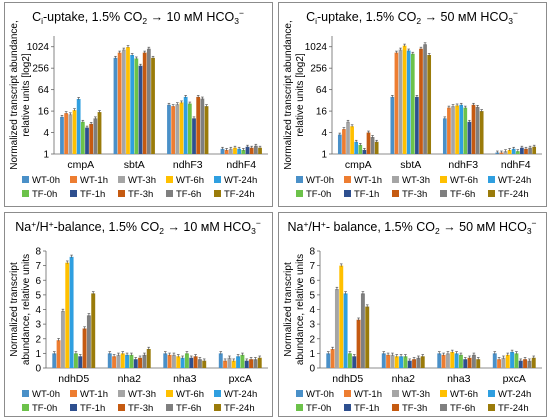  What do you see at coordinates (461, 129) in the screenshot?
I see `bar-ndhF3-WT-24h` at bounding box center [461, 129].